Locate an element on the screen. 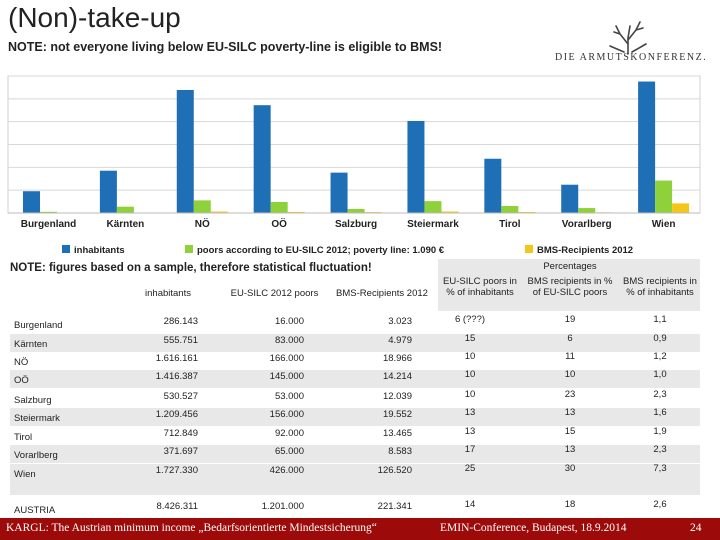 The width and height of the screenshot is (720, 540). bar-bms-recipients-oö is located at coordinates (296, 212).